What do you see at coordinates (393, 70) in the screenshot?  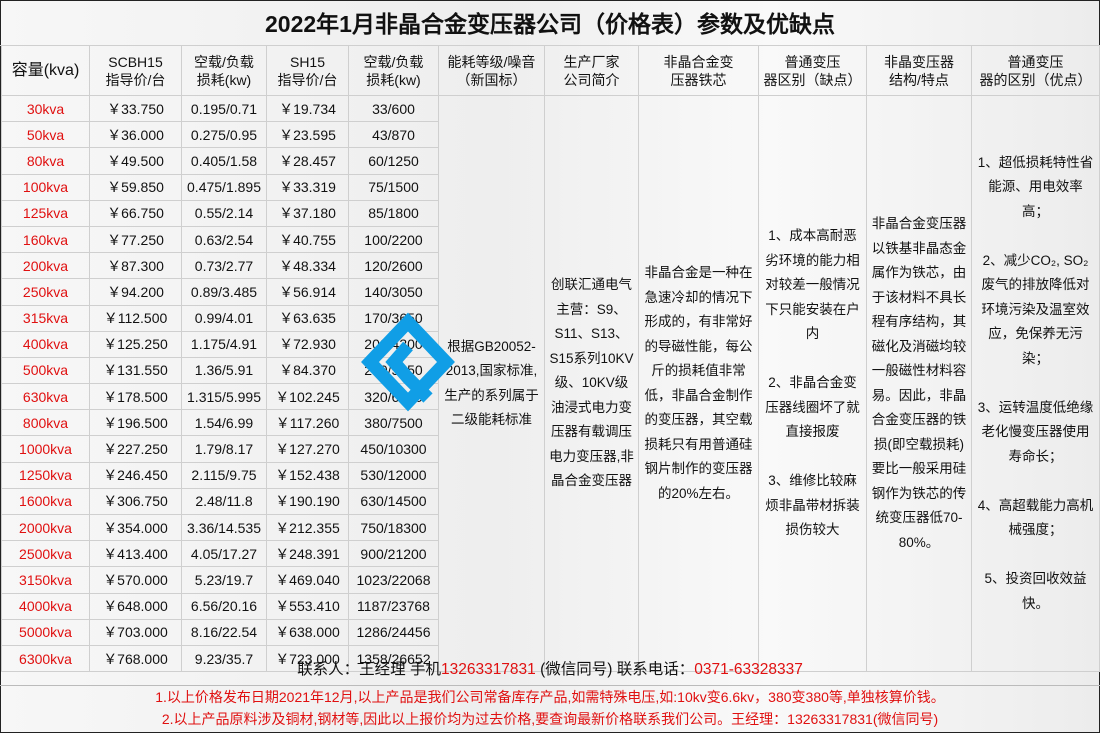 I see `column-header: 空载/负载 损耗(kw)` at bounding box center [393, 70].